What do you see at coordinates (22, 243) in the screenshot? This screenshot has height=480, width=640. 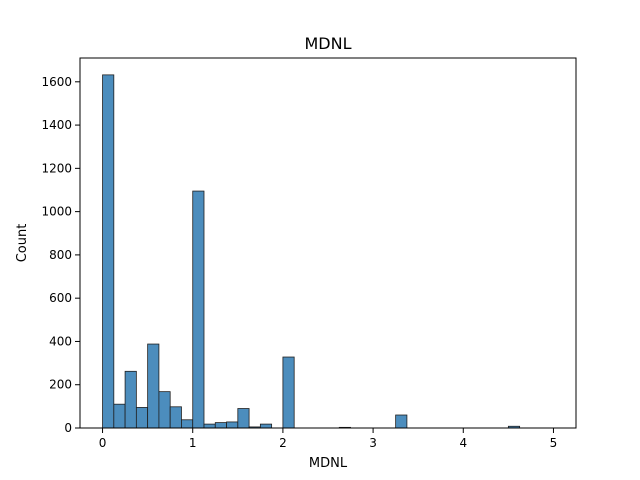 I see `y-axis-label: Count` at bounding box center [22, 243].